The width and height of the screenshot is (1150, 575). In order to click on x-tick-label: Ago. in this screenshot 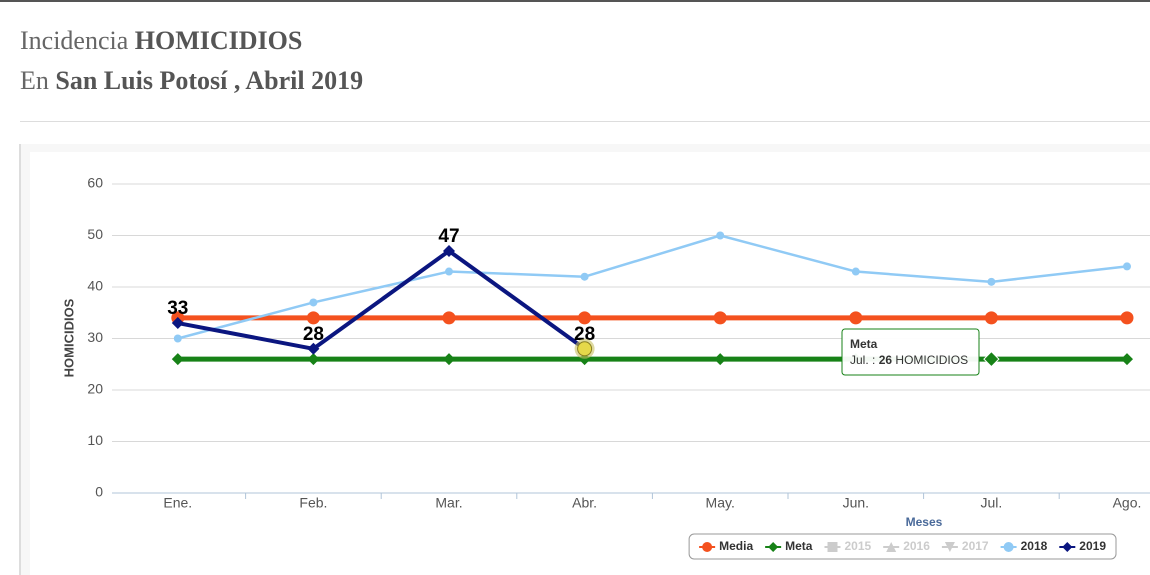, I will do `click(1127, 503)`.